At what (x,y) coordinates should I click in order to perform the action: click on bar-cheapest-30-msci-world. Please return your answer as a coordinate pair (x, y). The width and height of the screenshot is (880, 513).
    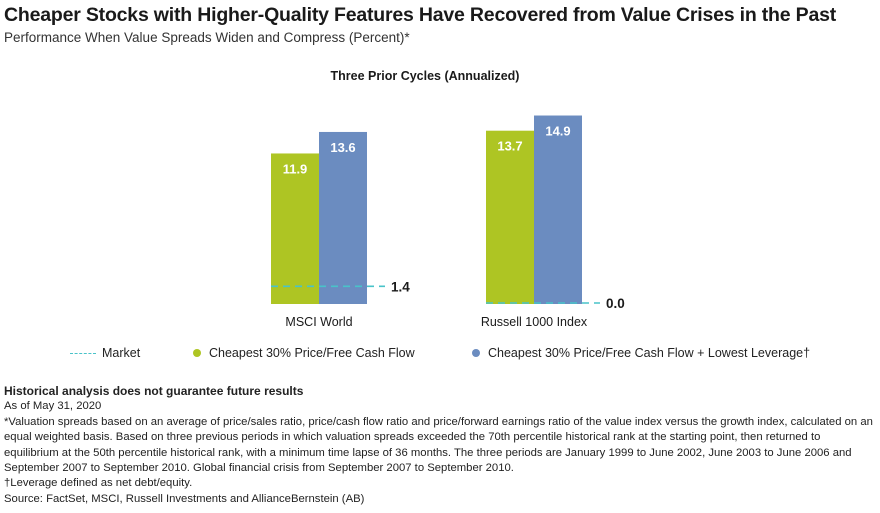
    Looking at the image, I should click on (295, 228).